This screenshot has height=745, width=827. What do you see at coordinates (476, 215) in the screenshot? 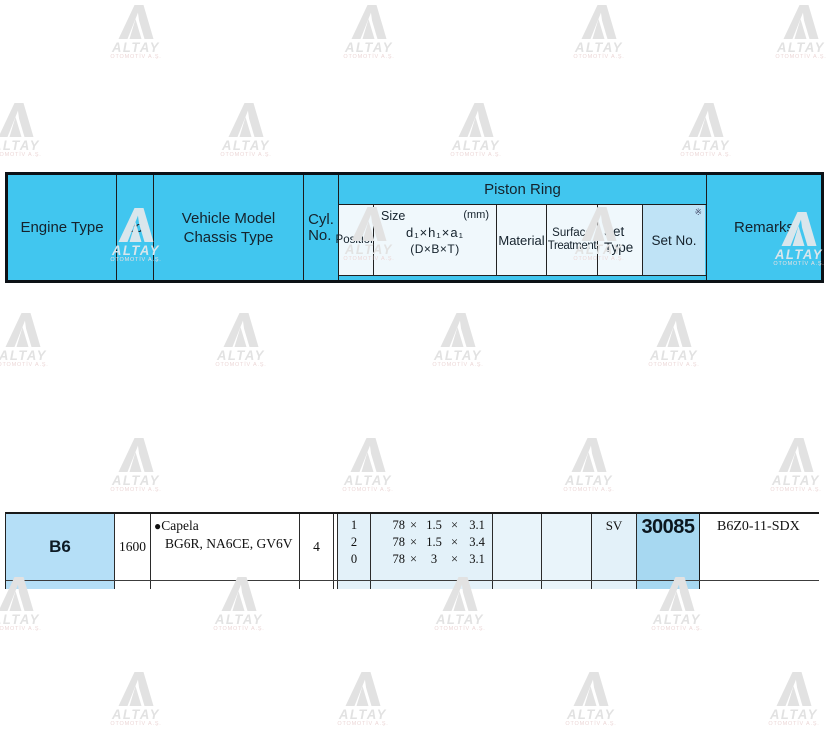
I see `size-unit-label: (mm)` at bounding box center [476, 215].